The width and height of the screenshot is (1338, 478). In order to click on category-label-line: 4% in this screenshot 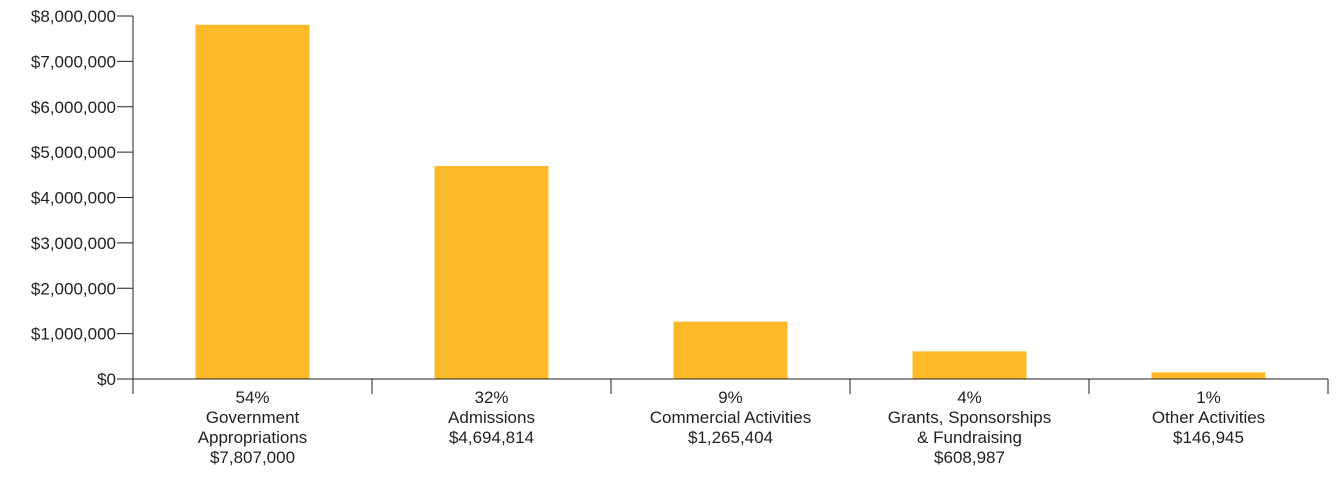, I will do `click(969, 397)`.